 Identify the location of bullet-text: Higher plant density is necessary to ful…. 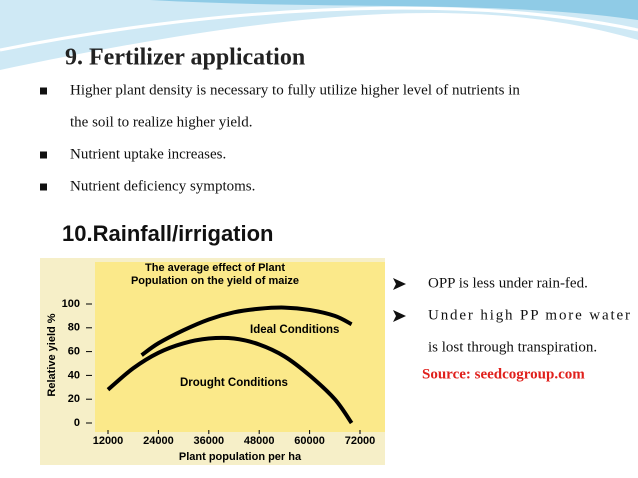
(295, 90).